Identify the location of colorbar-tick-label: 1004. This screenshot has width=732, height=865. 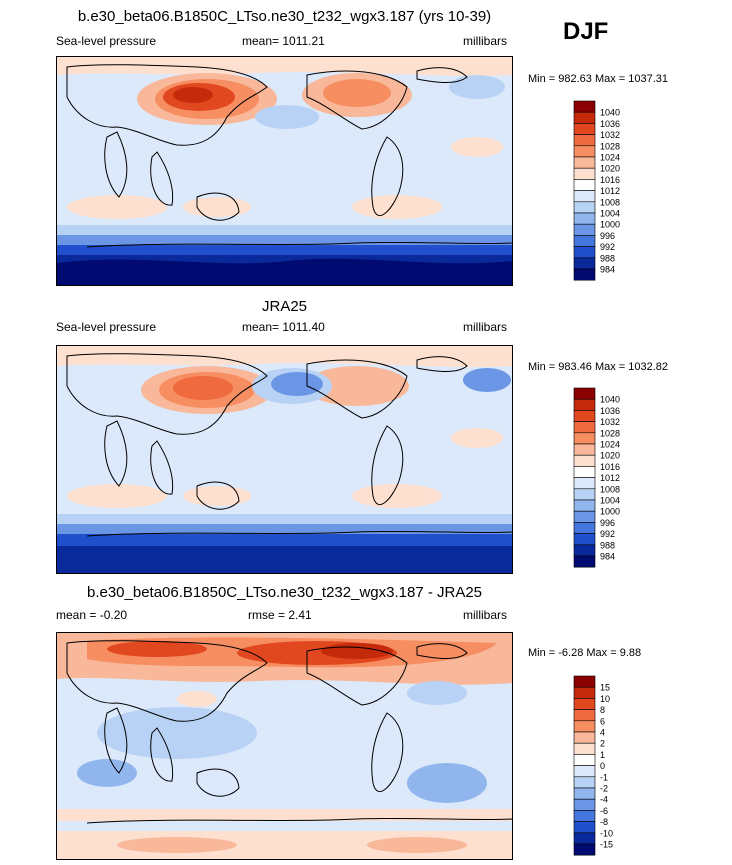
(610, 501).